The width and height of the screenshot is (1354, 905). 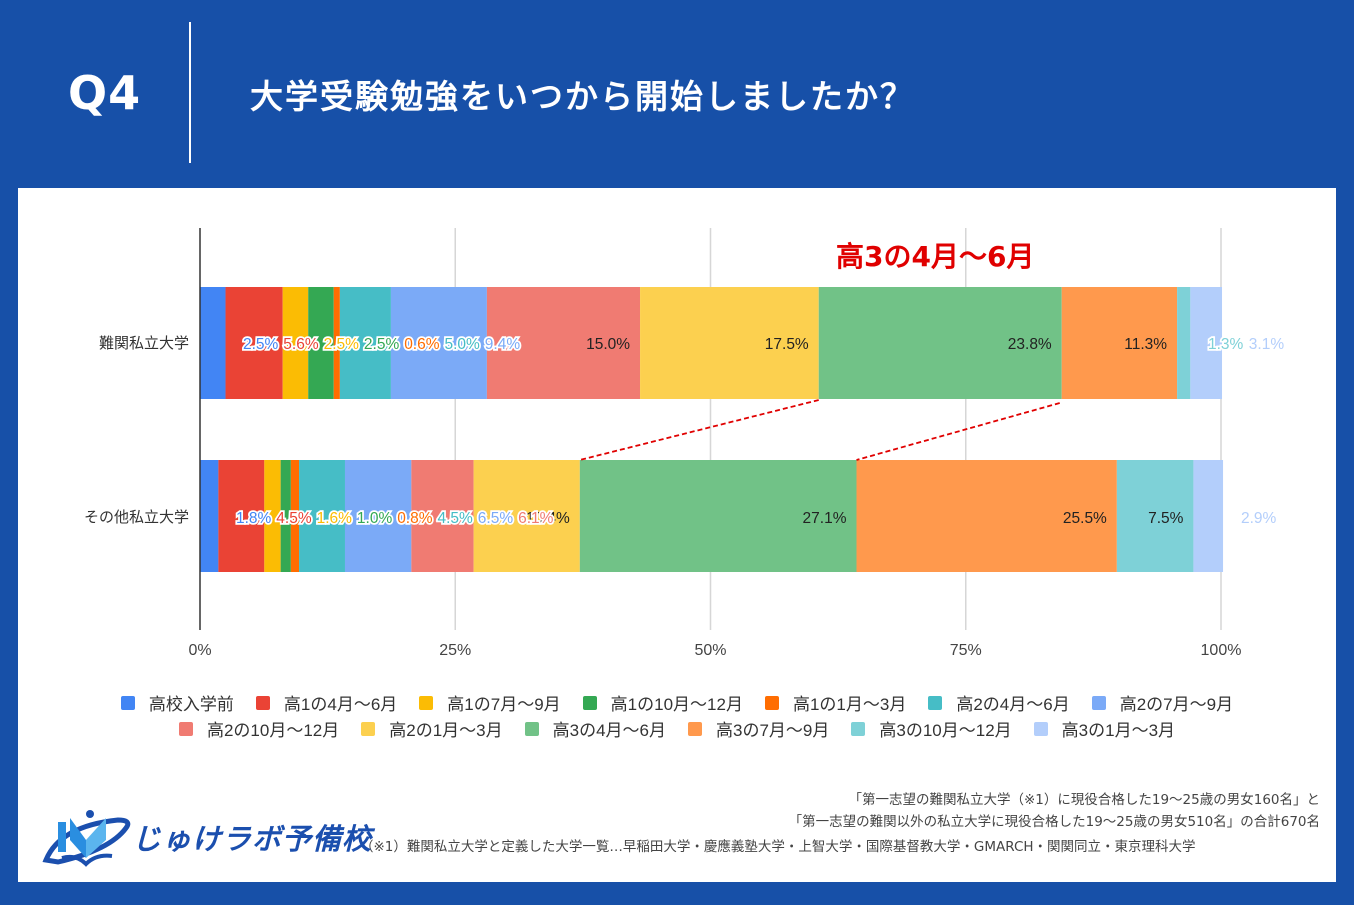 I want to click on legend-item: 高2の10月～12月, so click(x=259, y=728).